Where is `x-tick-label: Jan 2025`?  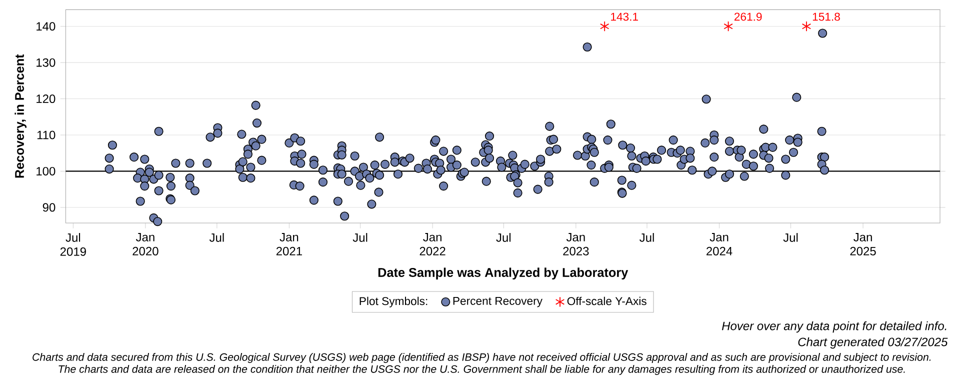 x-tick-label: Jan 2025 is located at coordinates (863, 244).